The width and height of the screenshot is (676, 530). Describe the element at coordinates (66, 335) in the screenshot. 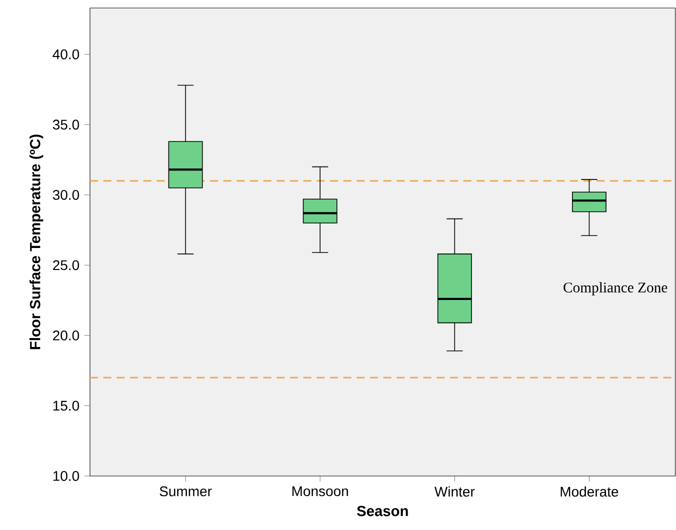

I see `y-tick-label: 20.0` at that location.